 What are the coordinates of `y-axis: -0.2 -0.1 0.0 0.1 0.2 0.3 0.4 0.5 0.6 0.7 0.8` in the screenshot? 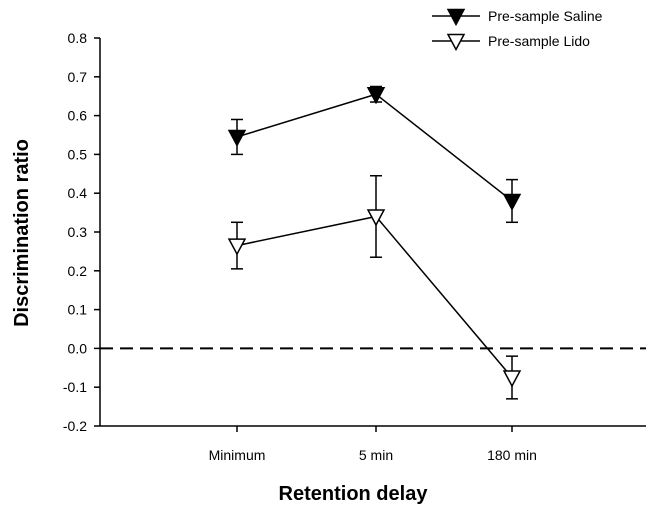 It's located at (82, 232).